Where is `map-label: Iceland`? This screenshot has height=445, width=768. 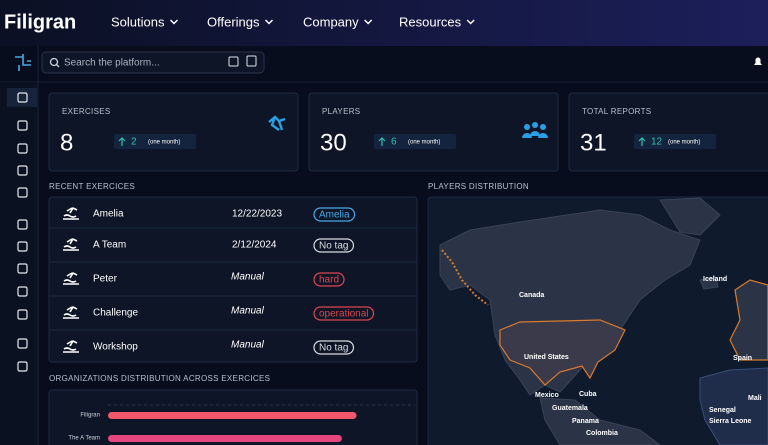 map-label: Iceland is located at coordinates (715, 279).